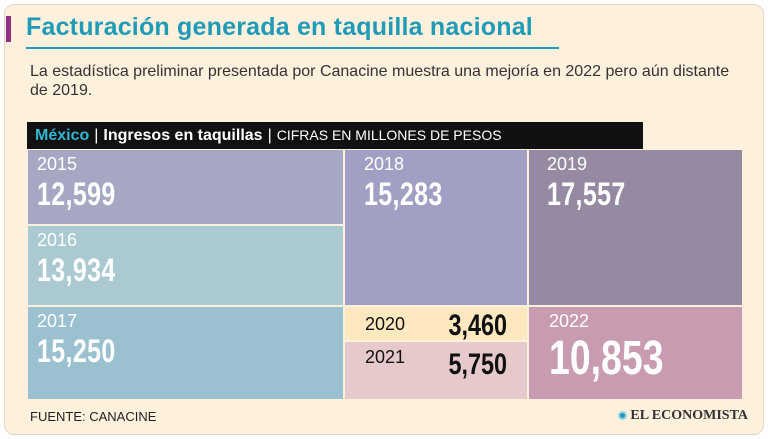 The height and width of the screenshot is (439, 768). I want to click on tile-2018: 2018 15,283, so click(436, 227).